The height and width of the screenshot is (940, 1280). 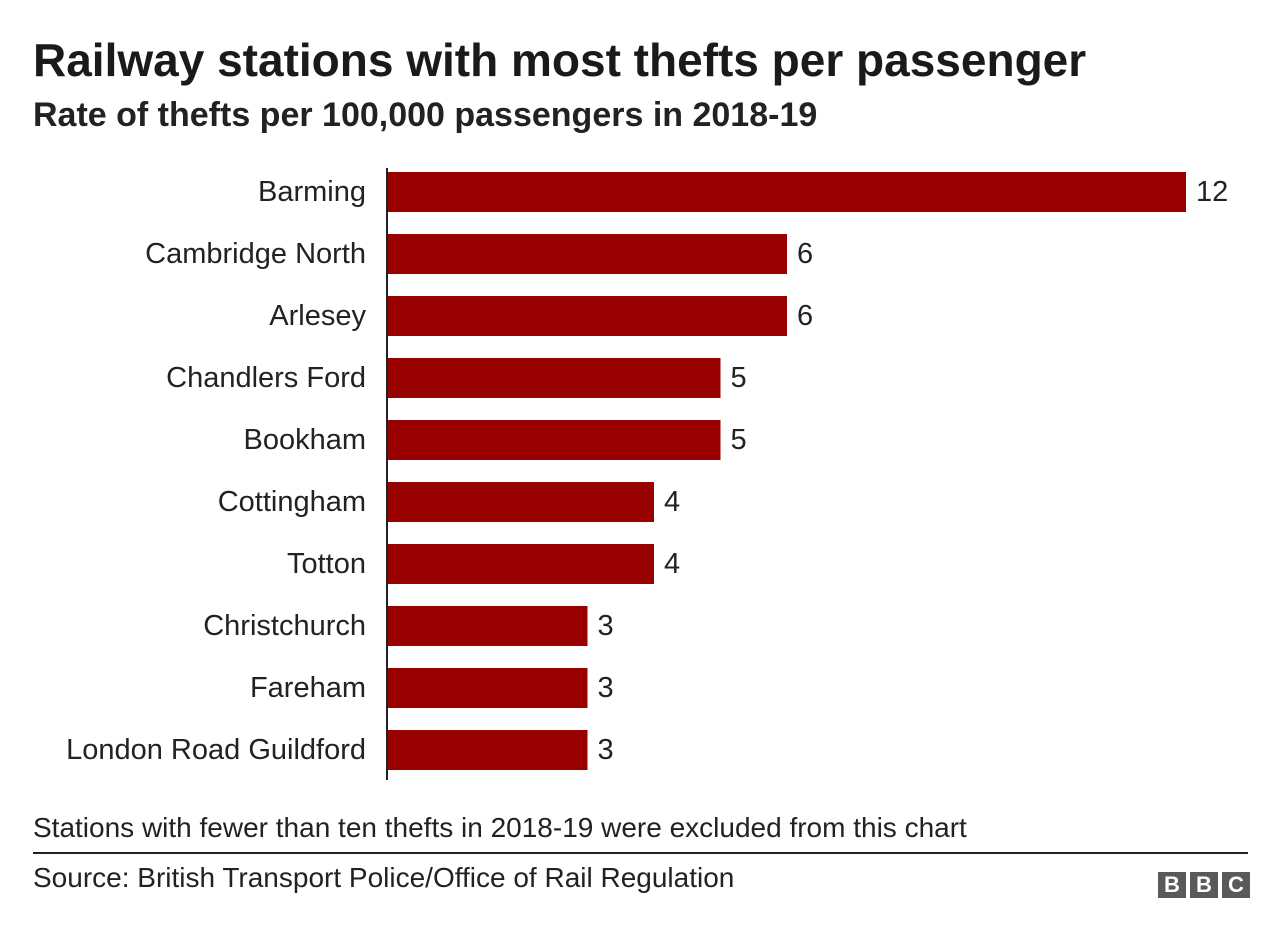 I want to click on data-label: 12, so click(x=1212, y=192).